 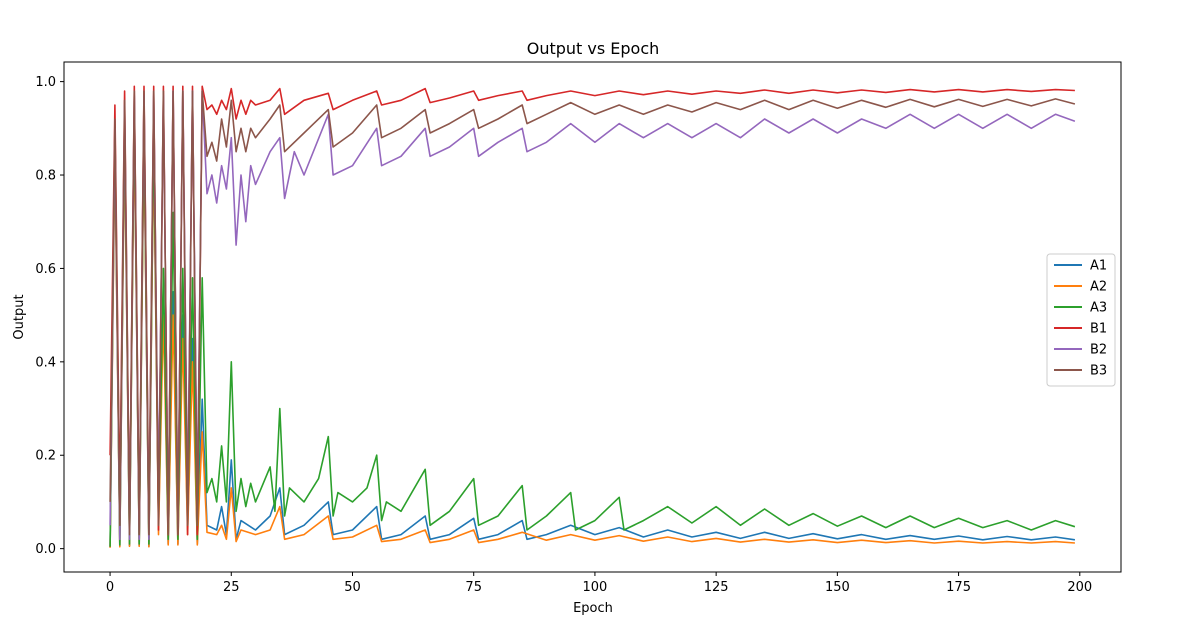 I want to click on x-tick-label: 50, so click(x=352, y=587).